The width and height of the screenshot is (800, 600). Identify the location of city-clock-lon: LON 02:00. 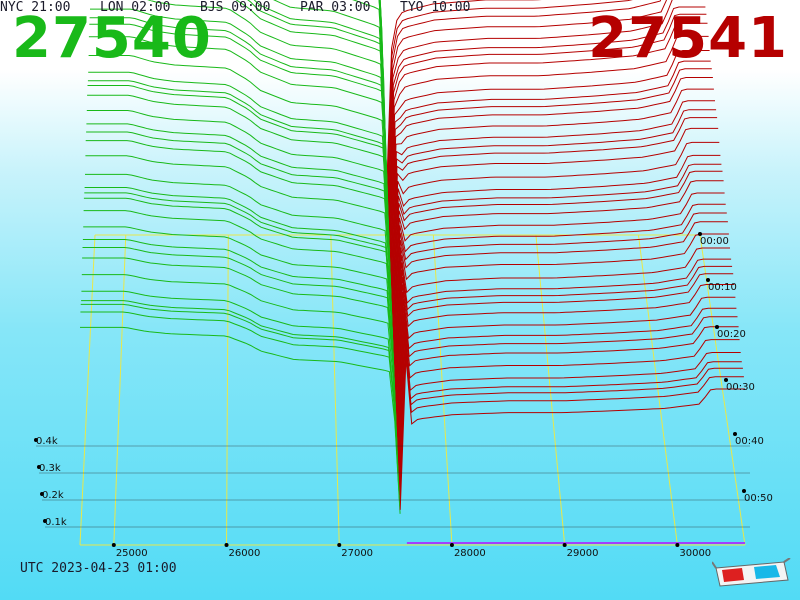
(135, 7).